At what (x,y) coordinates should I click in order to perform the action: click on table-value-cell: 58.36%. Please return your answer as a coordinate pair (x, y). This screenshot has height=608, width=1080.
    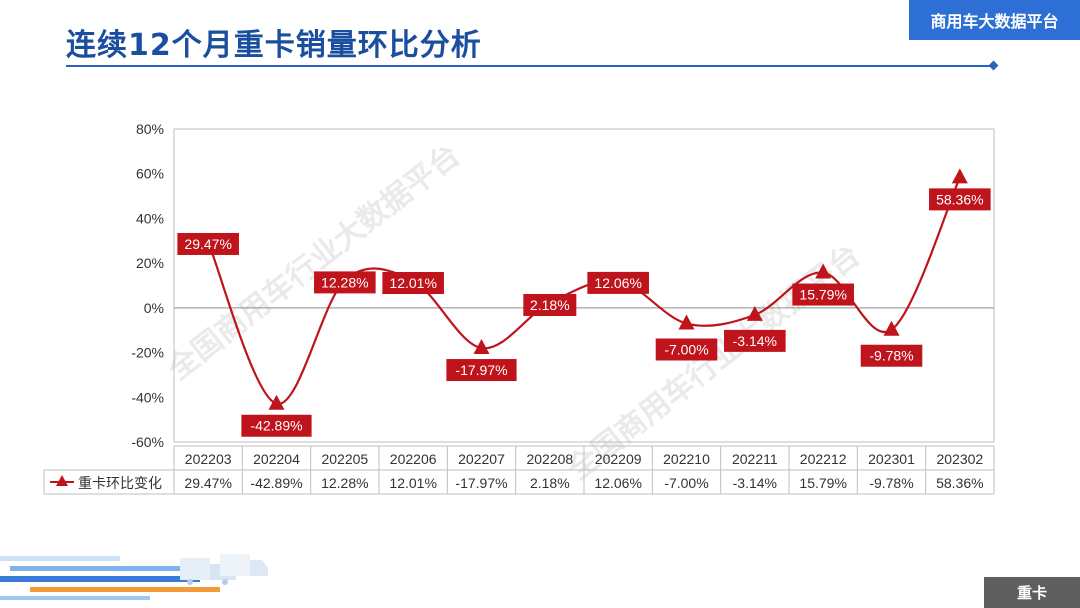
    Looking at the image, I should click on (959, 483).